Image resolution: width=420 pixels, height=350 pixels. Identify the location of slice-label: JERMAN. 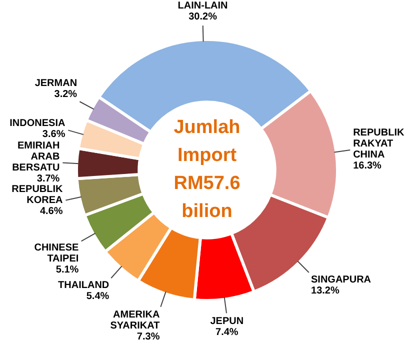
(56, 83).